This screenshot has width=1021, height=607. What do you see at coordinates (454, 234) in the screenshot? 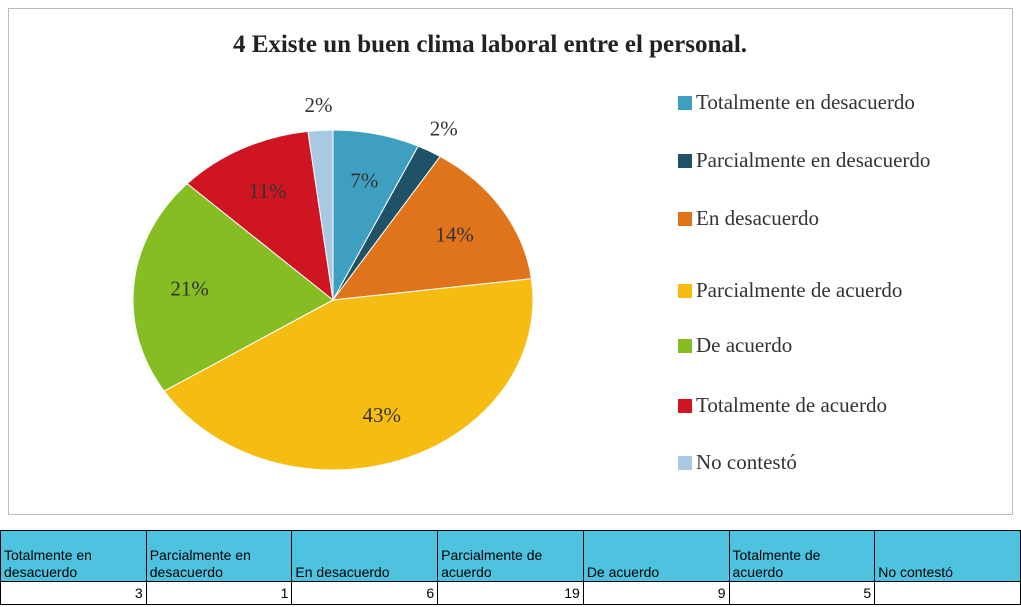
I see `data-label: 14%` at bounding box center [454, 234].